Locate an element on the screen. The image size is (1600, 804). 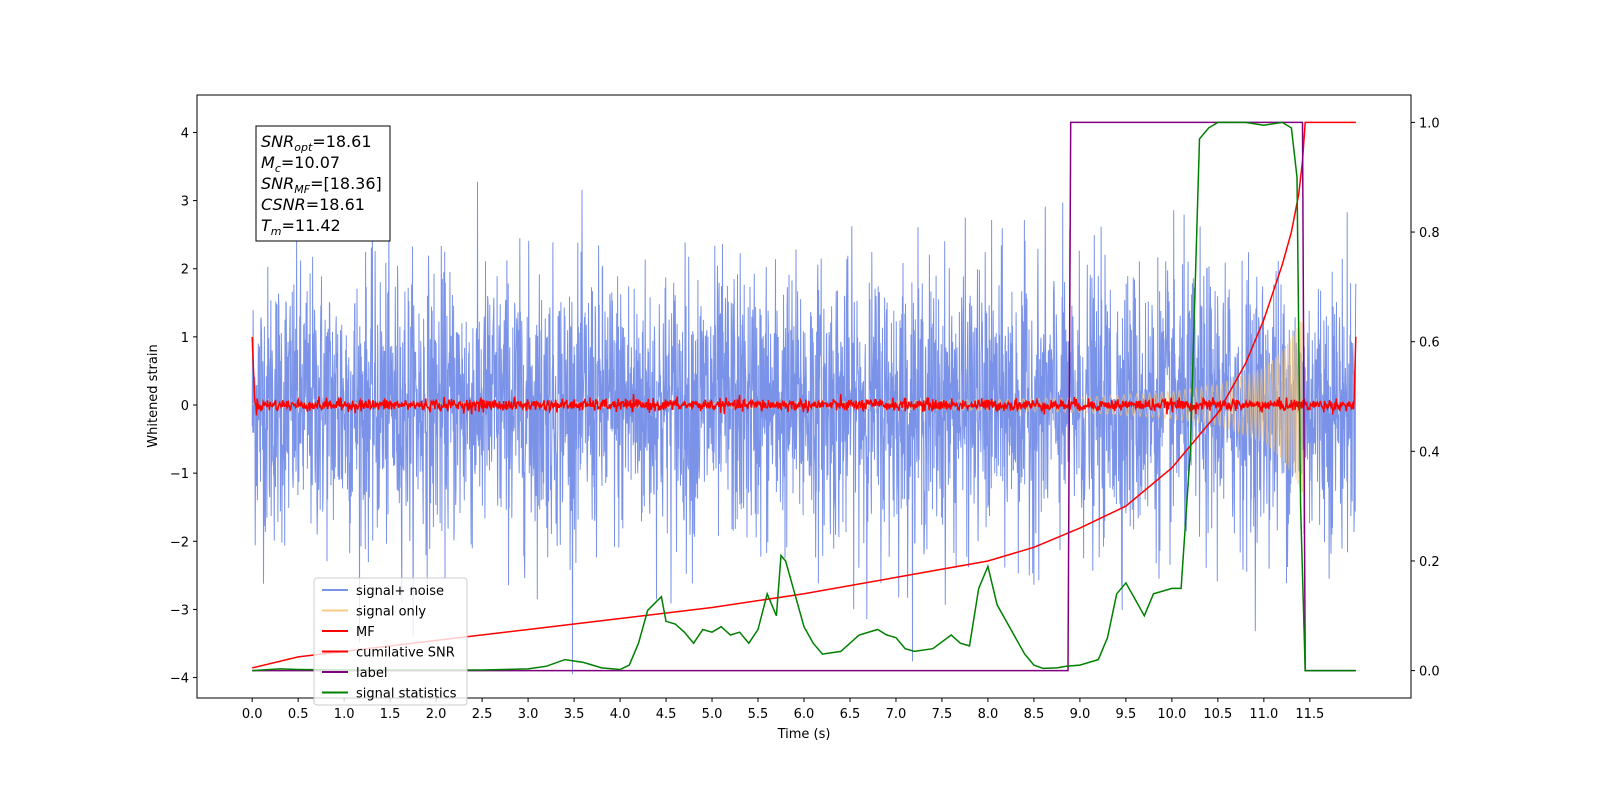
x-tick-label: 4.0 is located at coordinates (620, 714).